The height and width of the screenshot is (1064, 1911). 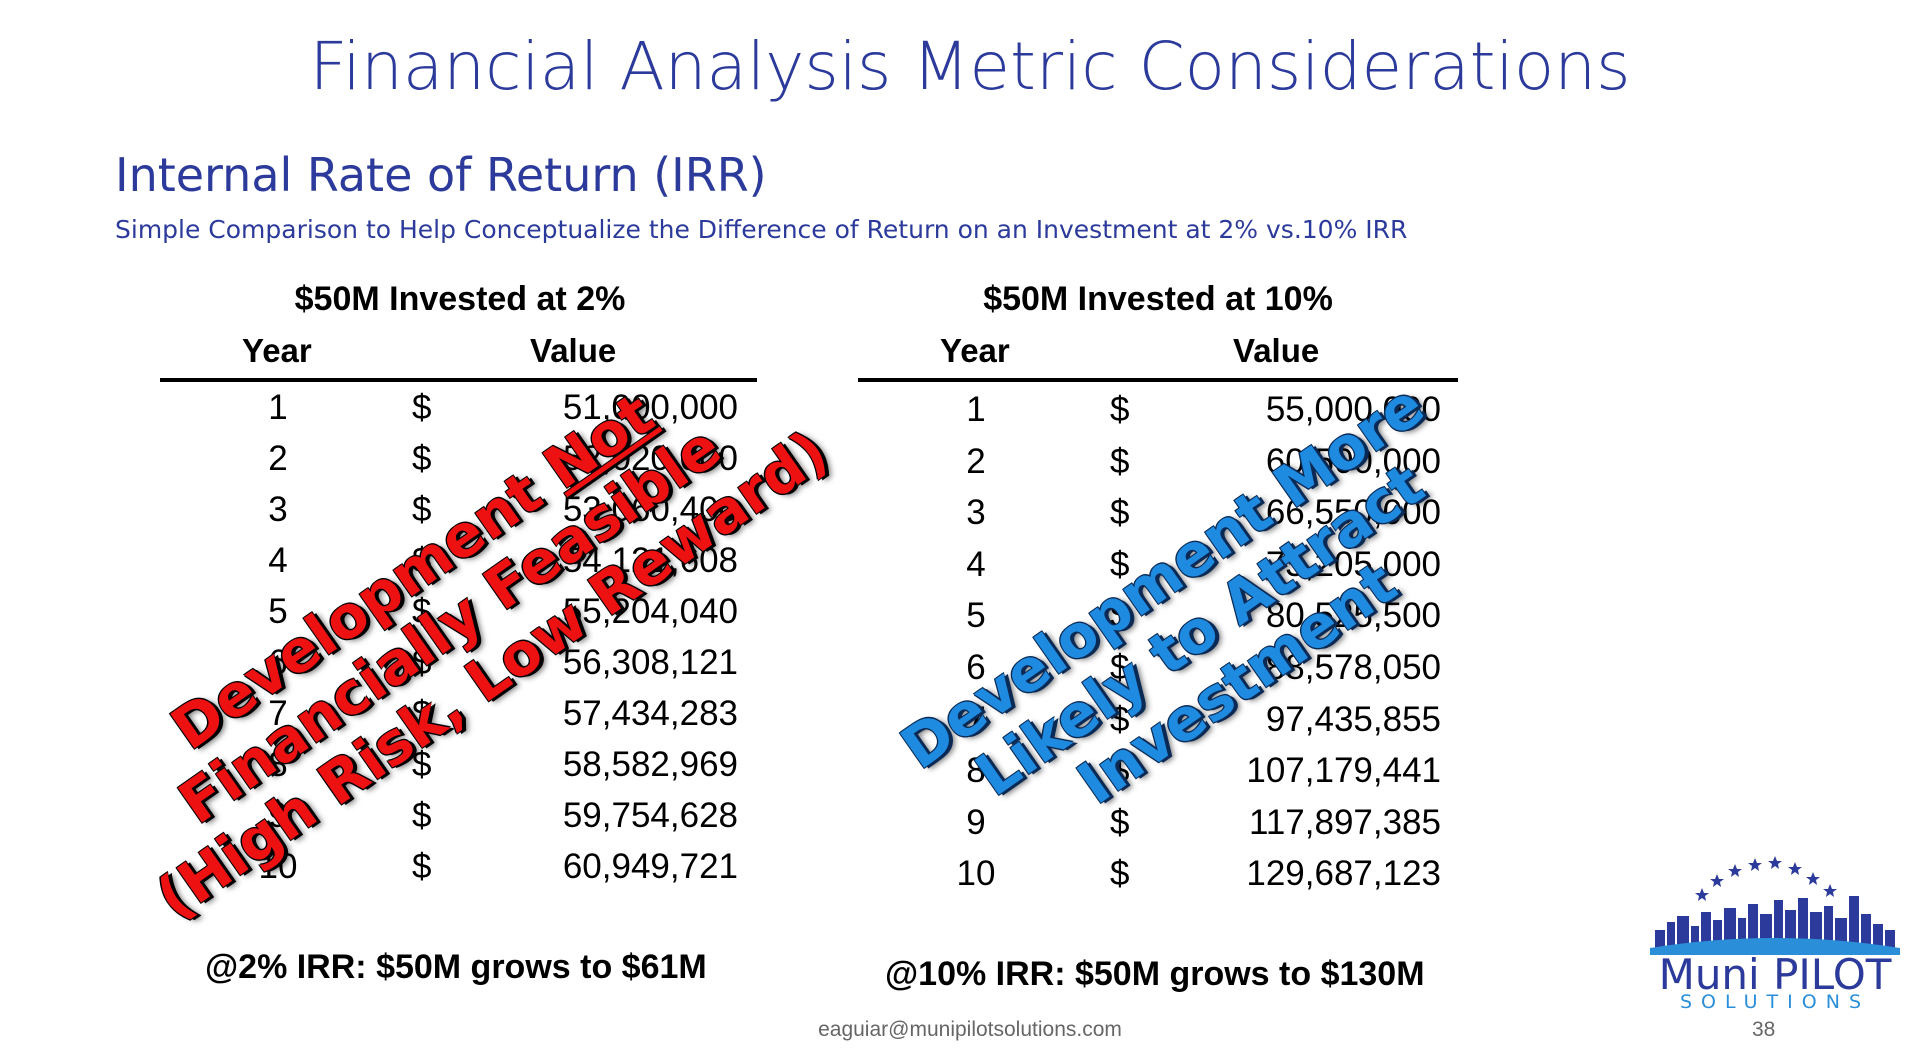 What do you see at coordinates (460, 770) in the screenshot?
I see `table-row: 8 $58,582,969` at bounding box center [460, 770].